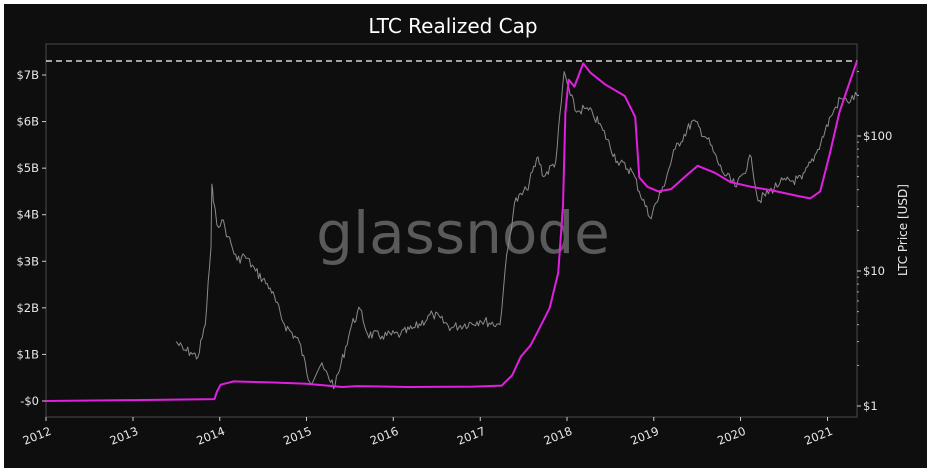 The width and height of the screenshot is (931, 472). Describe the element at coordinates (818, 436) in the screenshot. I see `x-tick-label: 2021` at that location.